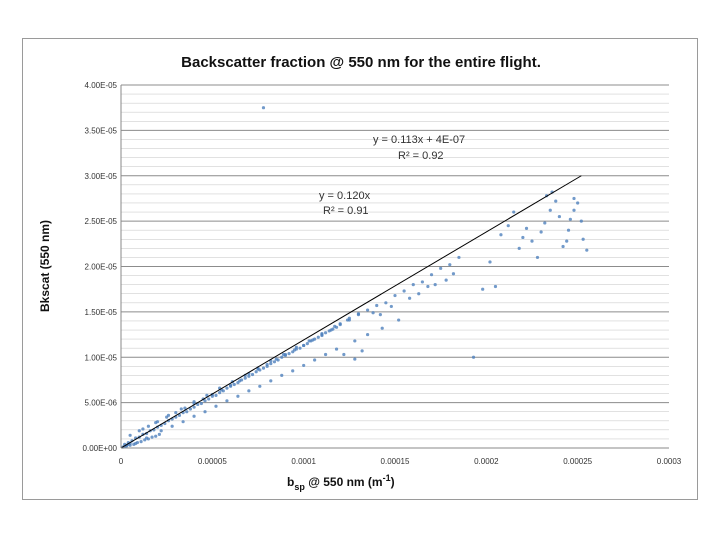 This screenshot has width=720, height=540. Describe the element at coordinates (345, 196) in the screenshot. I see `annotation-2-line1: y = 0.120x` at that location.